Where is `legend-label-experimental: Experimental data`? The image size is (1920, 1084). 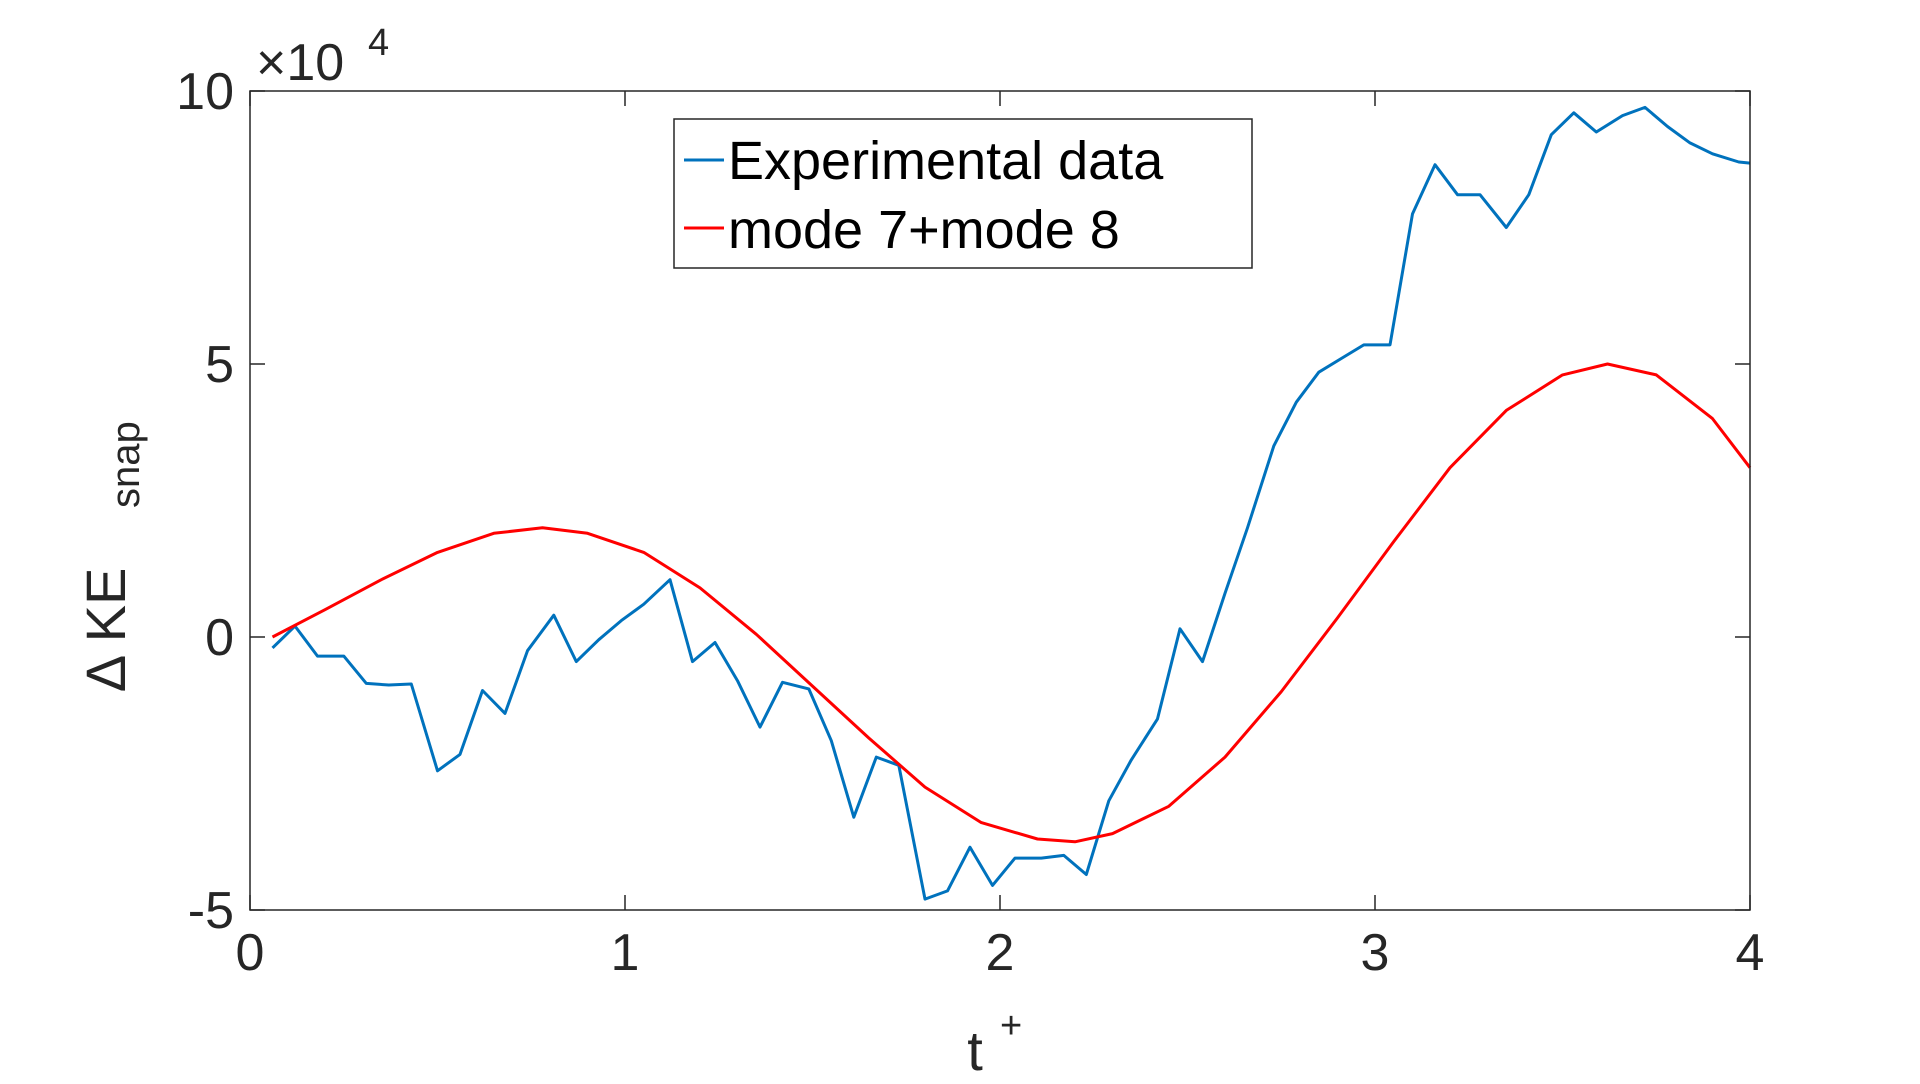
legend-label-experimental: Experimental data is located at coordinates (946, 161).